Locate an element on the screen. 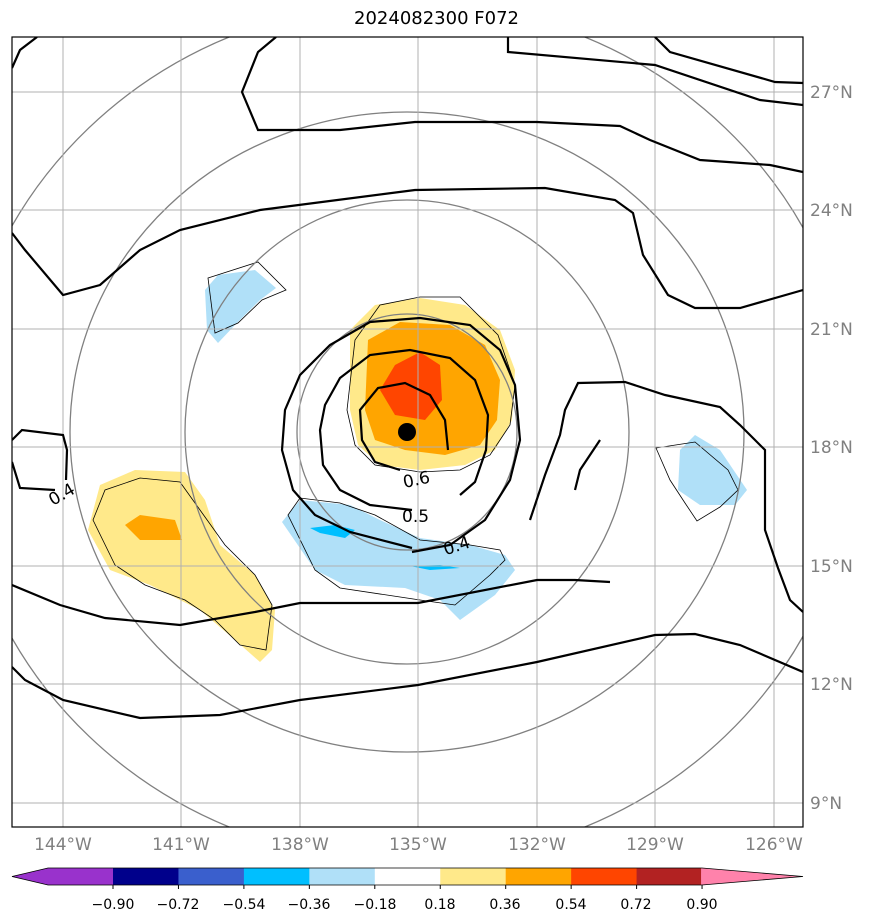 Image resolution: width=873 pixels, height=924 pixels. storm-center-marker is located at coordinates (407, 432).